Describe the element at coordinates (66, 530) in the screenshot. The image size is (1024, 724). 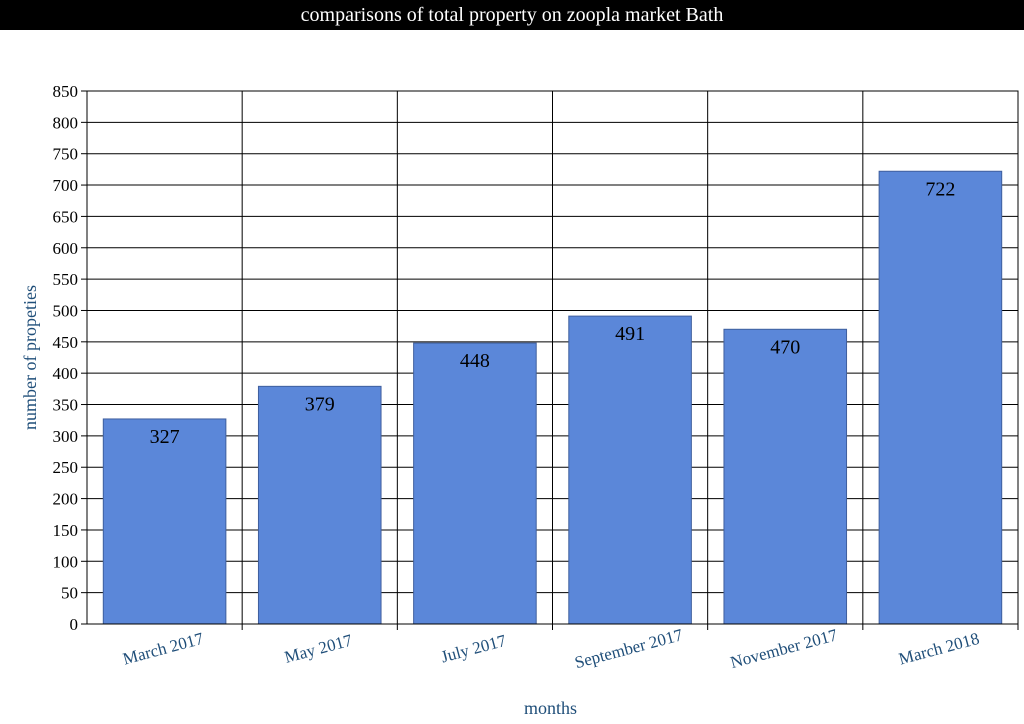
I see `y-tick-label: 150` at that location.